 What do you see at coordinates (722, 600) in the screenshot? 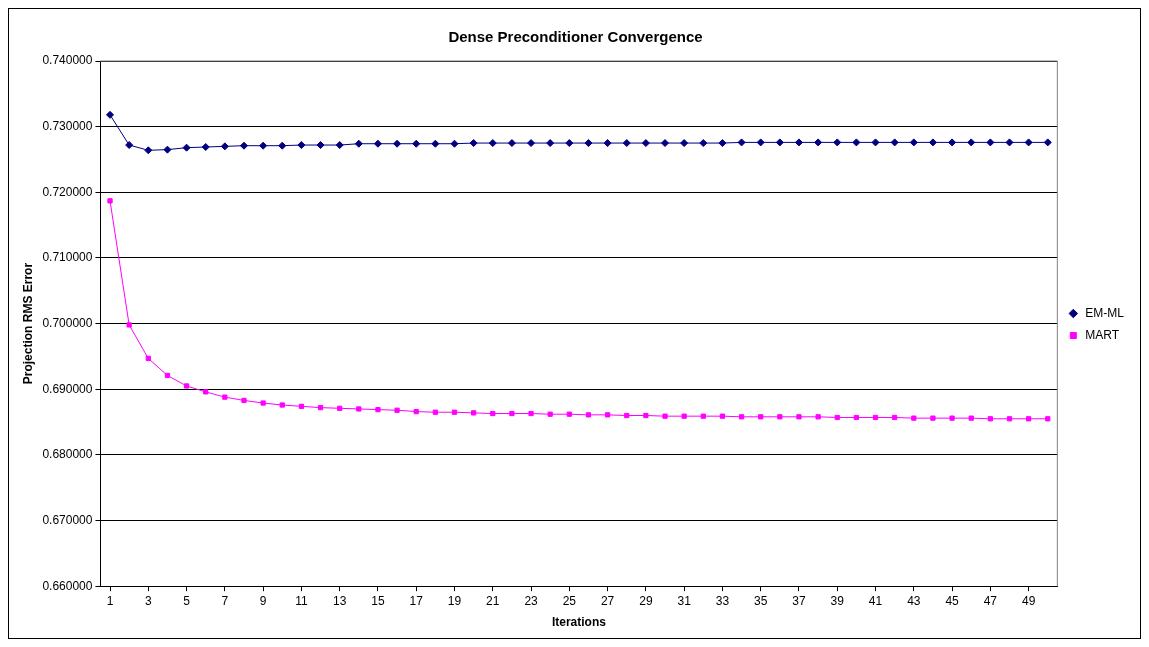
I see `x-tick-label: 33` at bounding box center [722, 600].